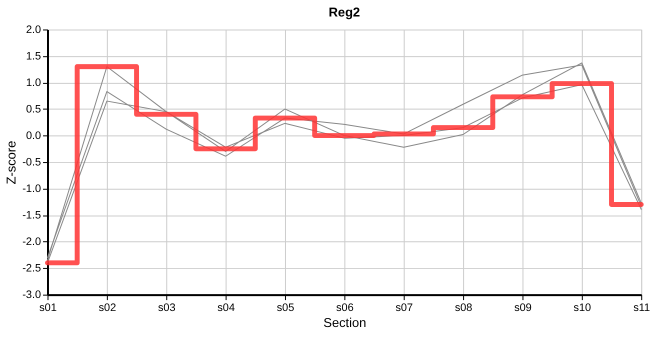 Image resolution: width=660 pixels, height=360 pixels. What do you see at coordinates (34, 82) in the screenshot?
I see `y-tick-label: 1.0` at bounding box center [34, 82].